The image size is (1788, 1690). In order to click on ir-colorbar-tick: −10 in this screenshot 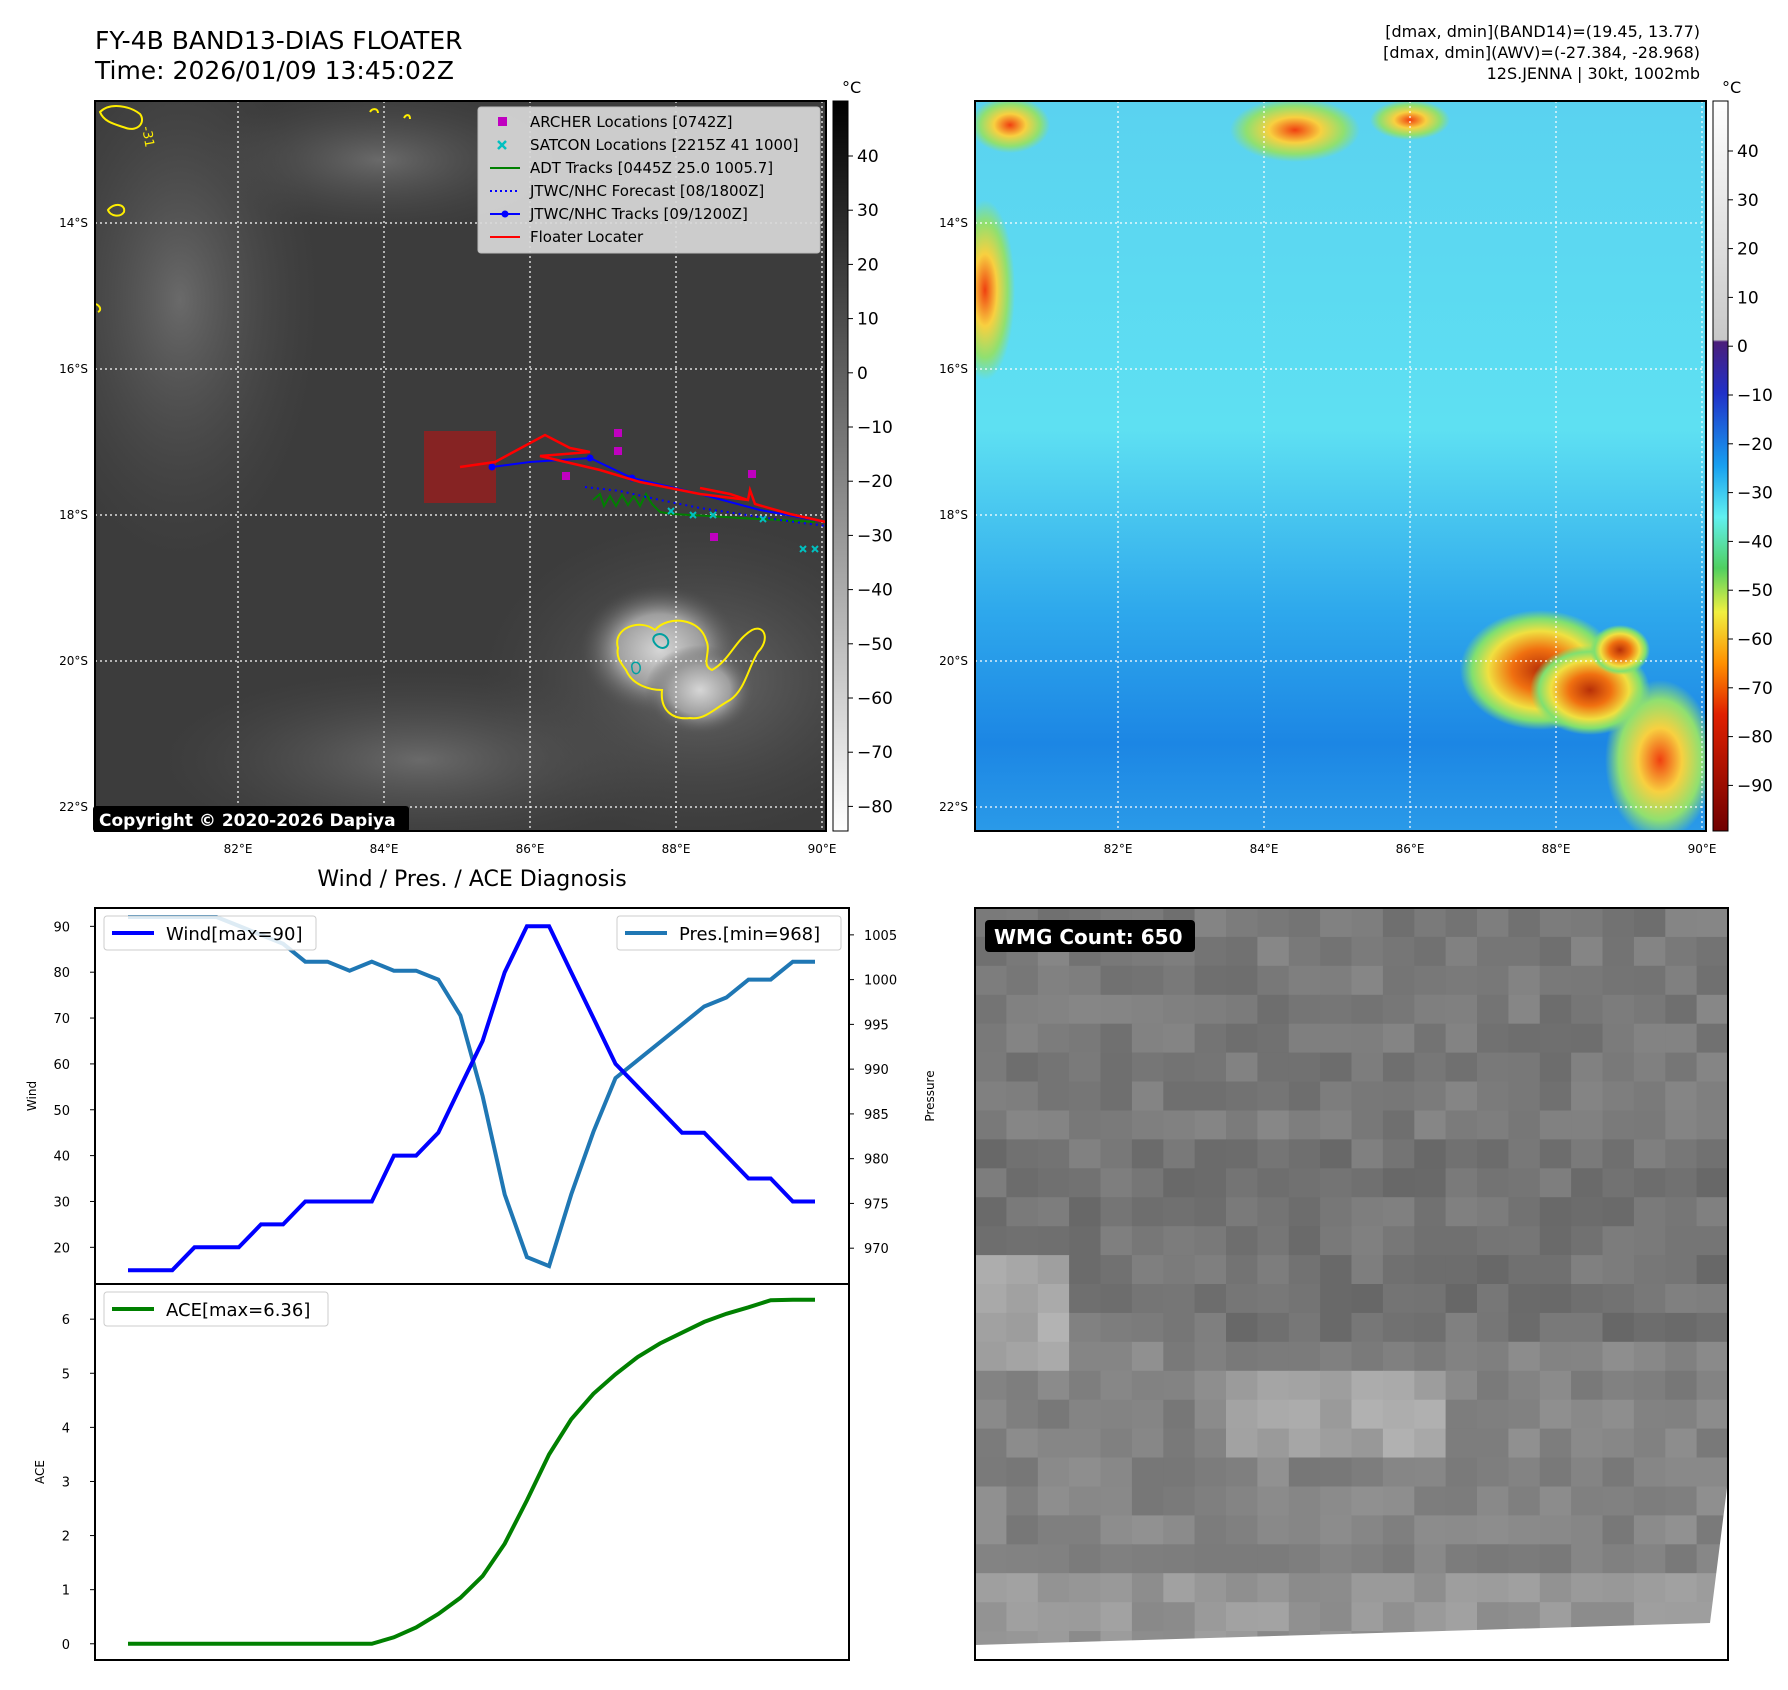, I will do `click(875, 428)`.